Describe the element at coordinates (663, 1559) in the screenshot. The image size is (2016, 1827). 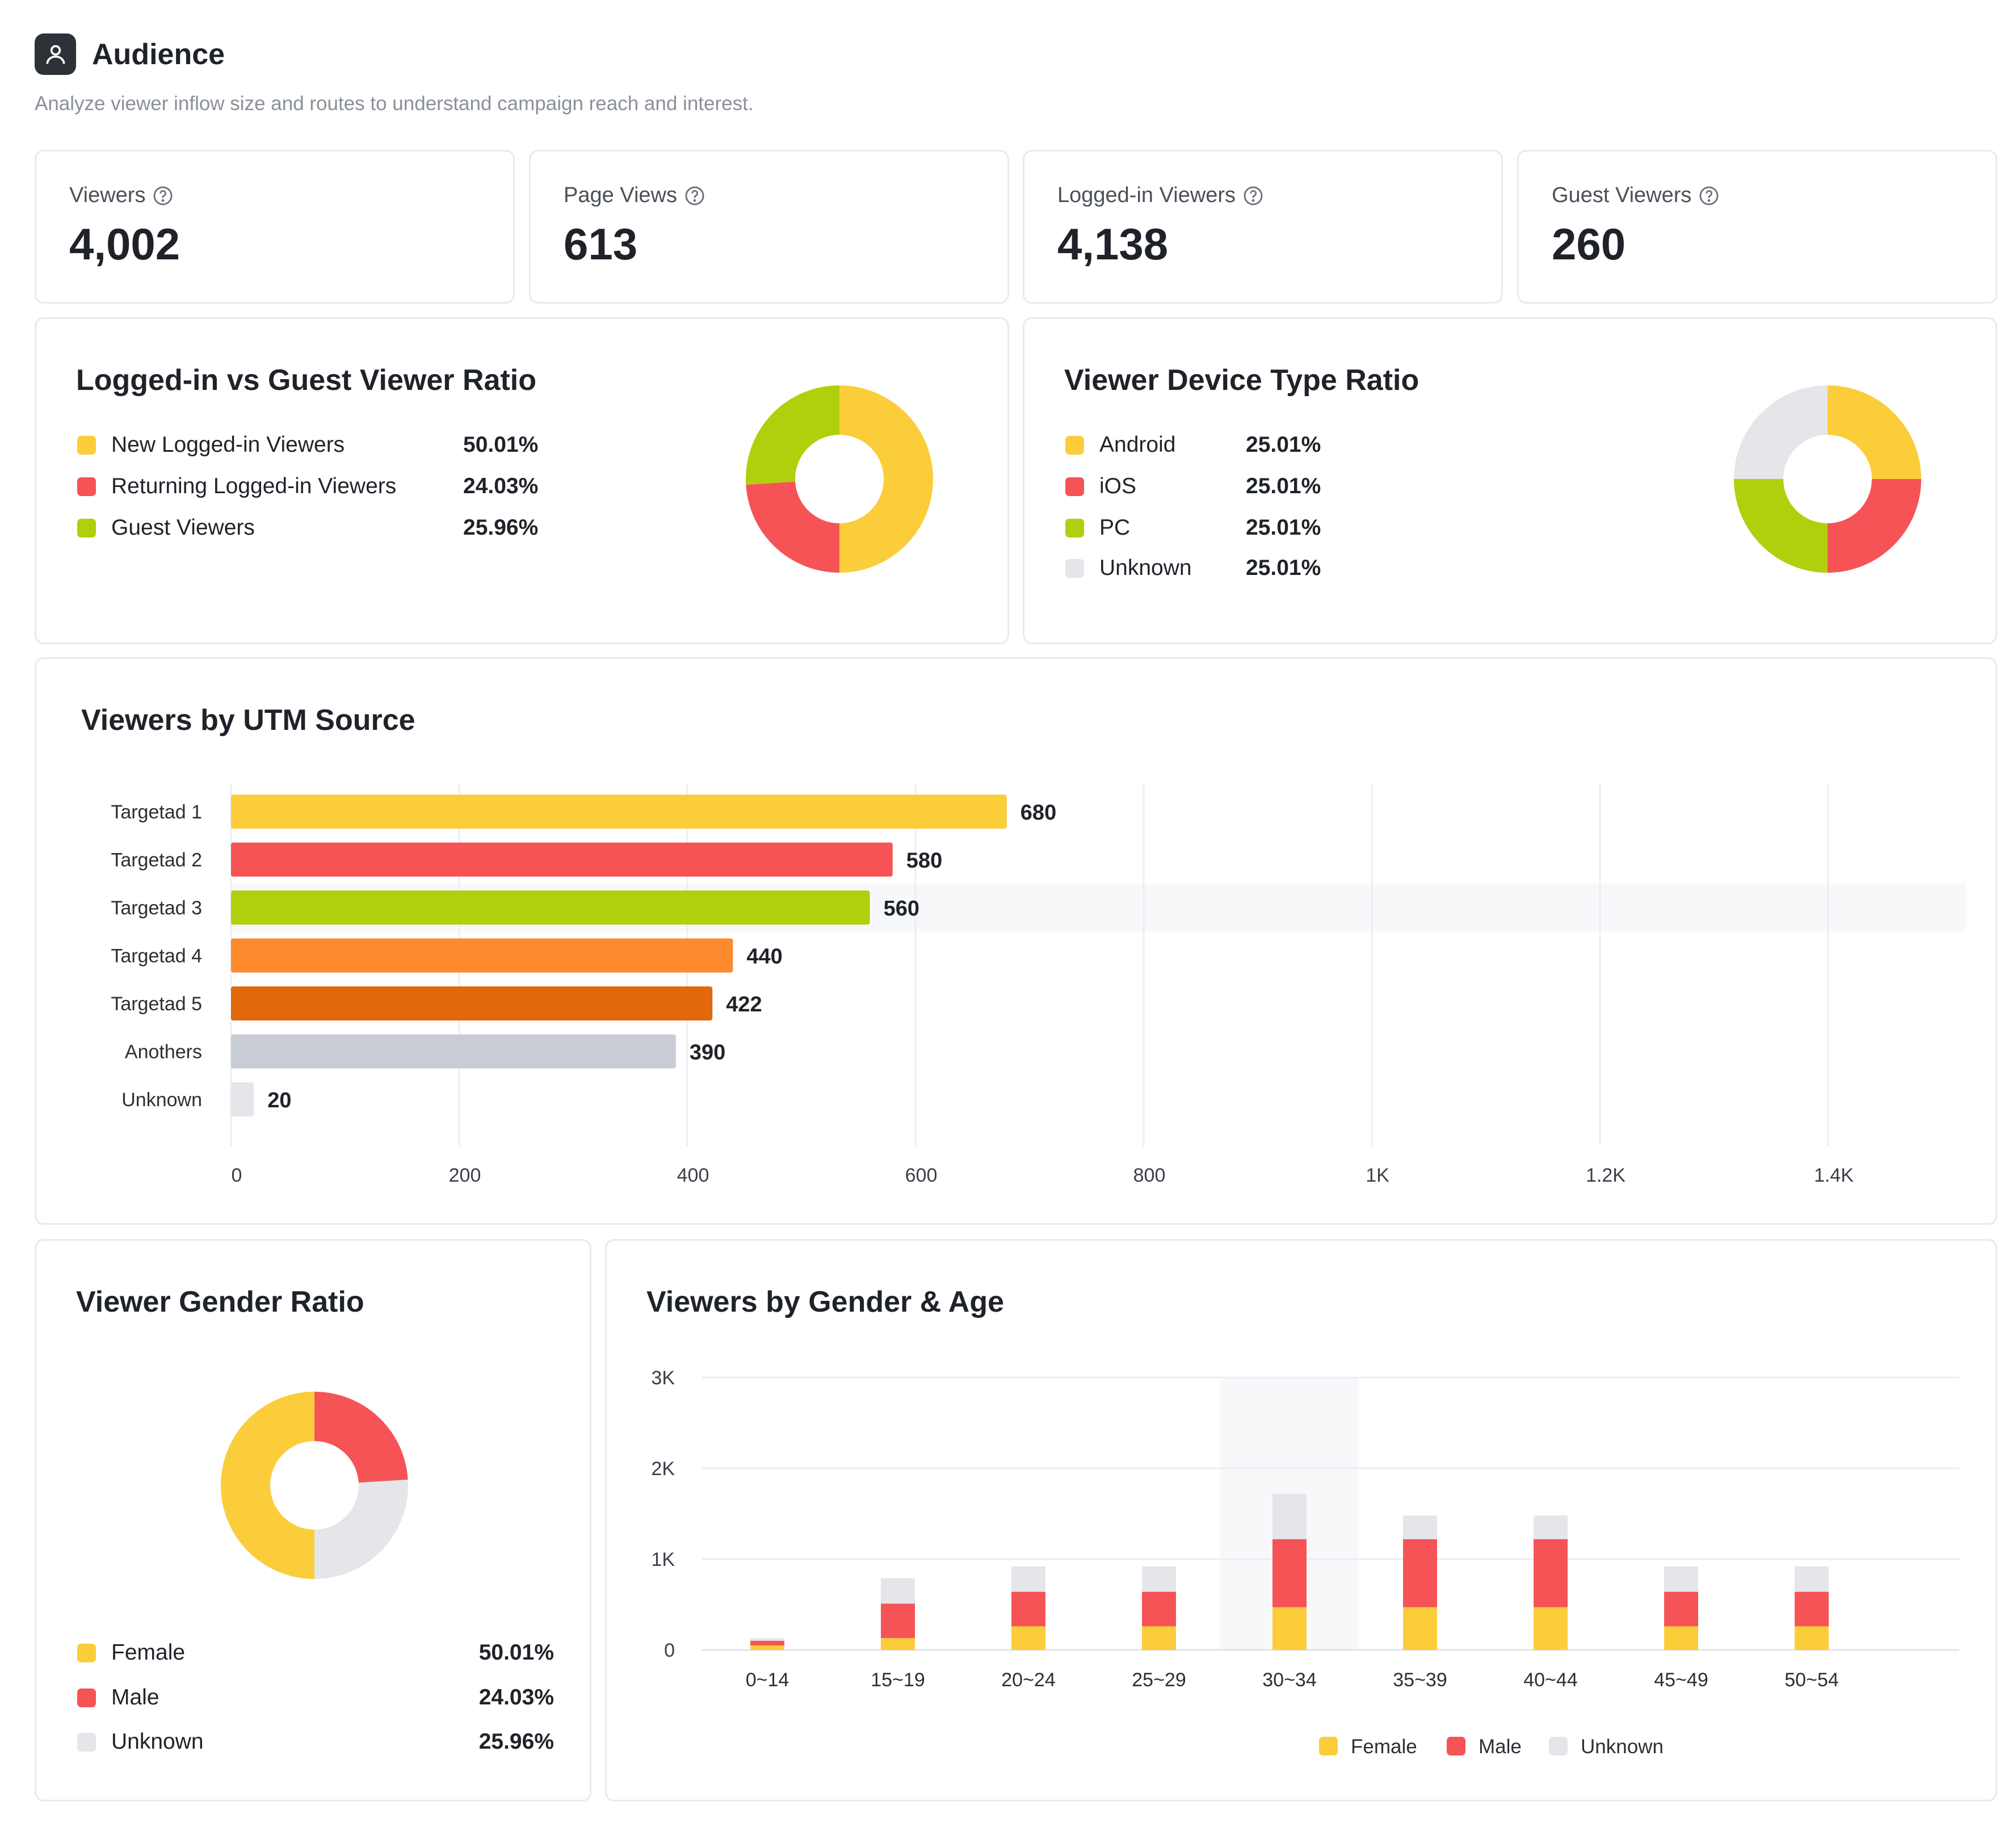
I see `y-tick-label: 1K` at that location.